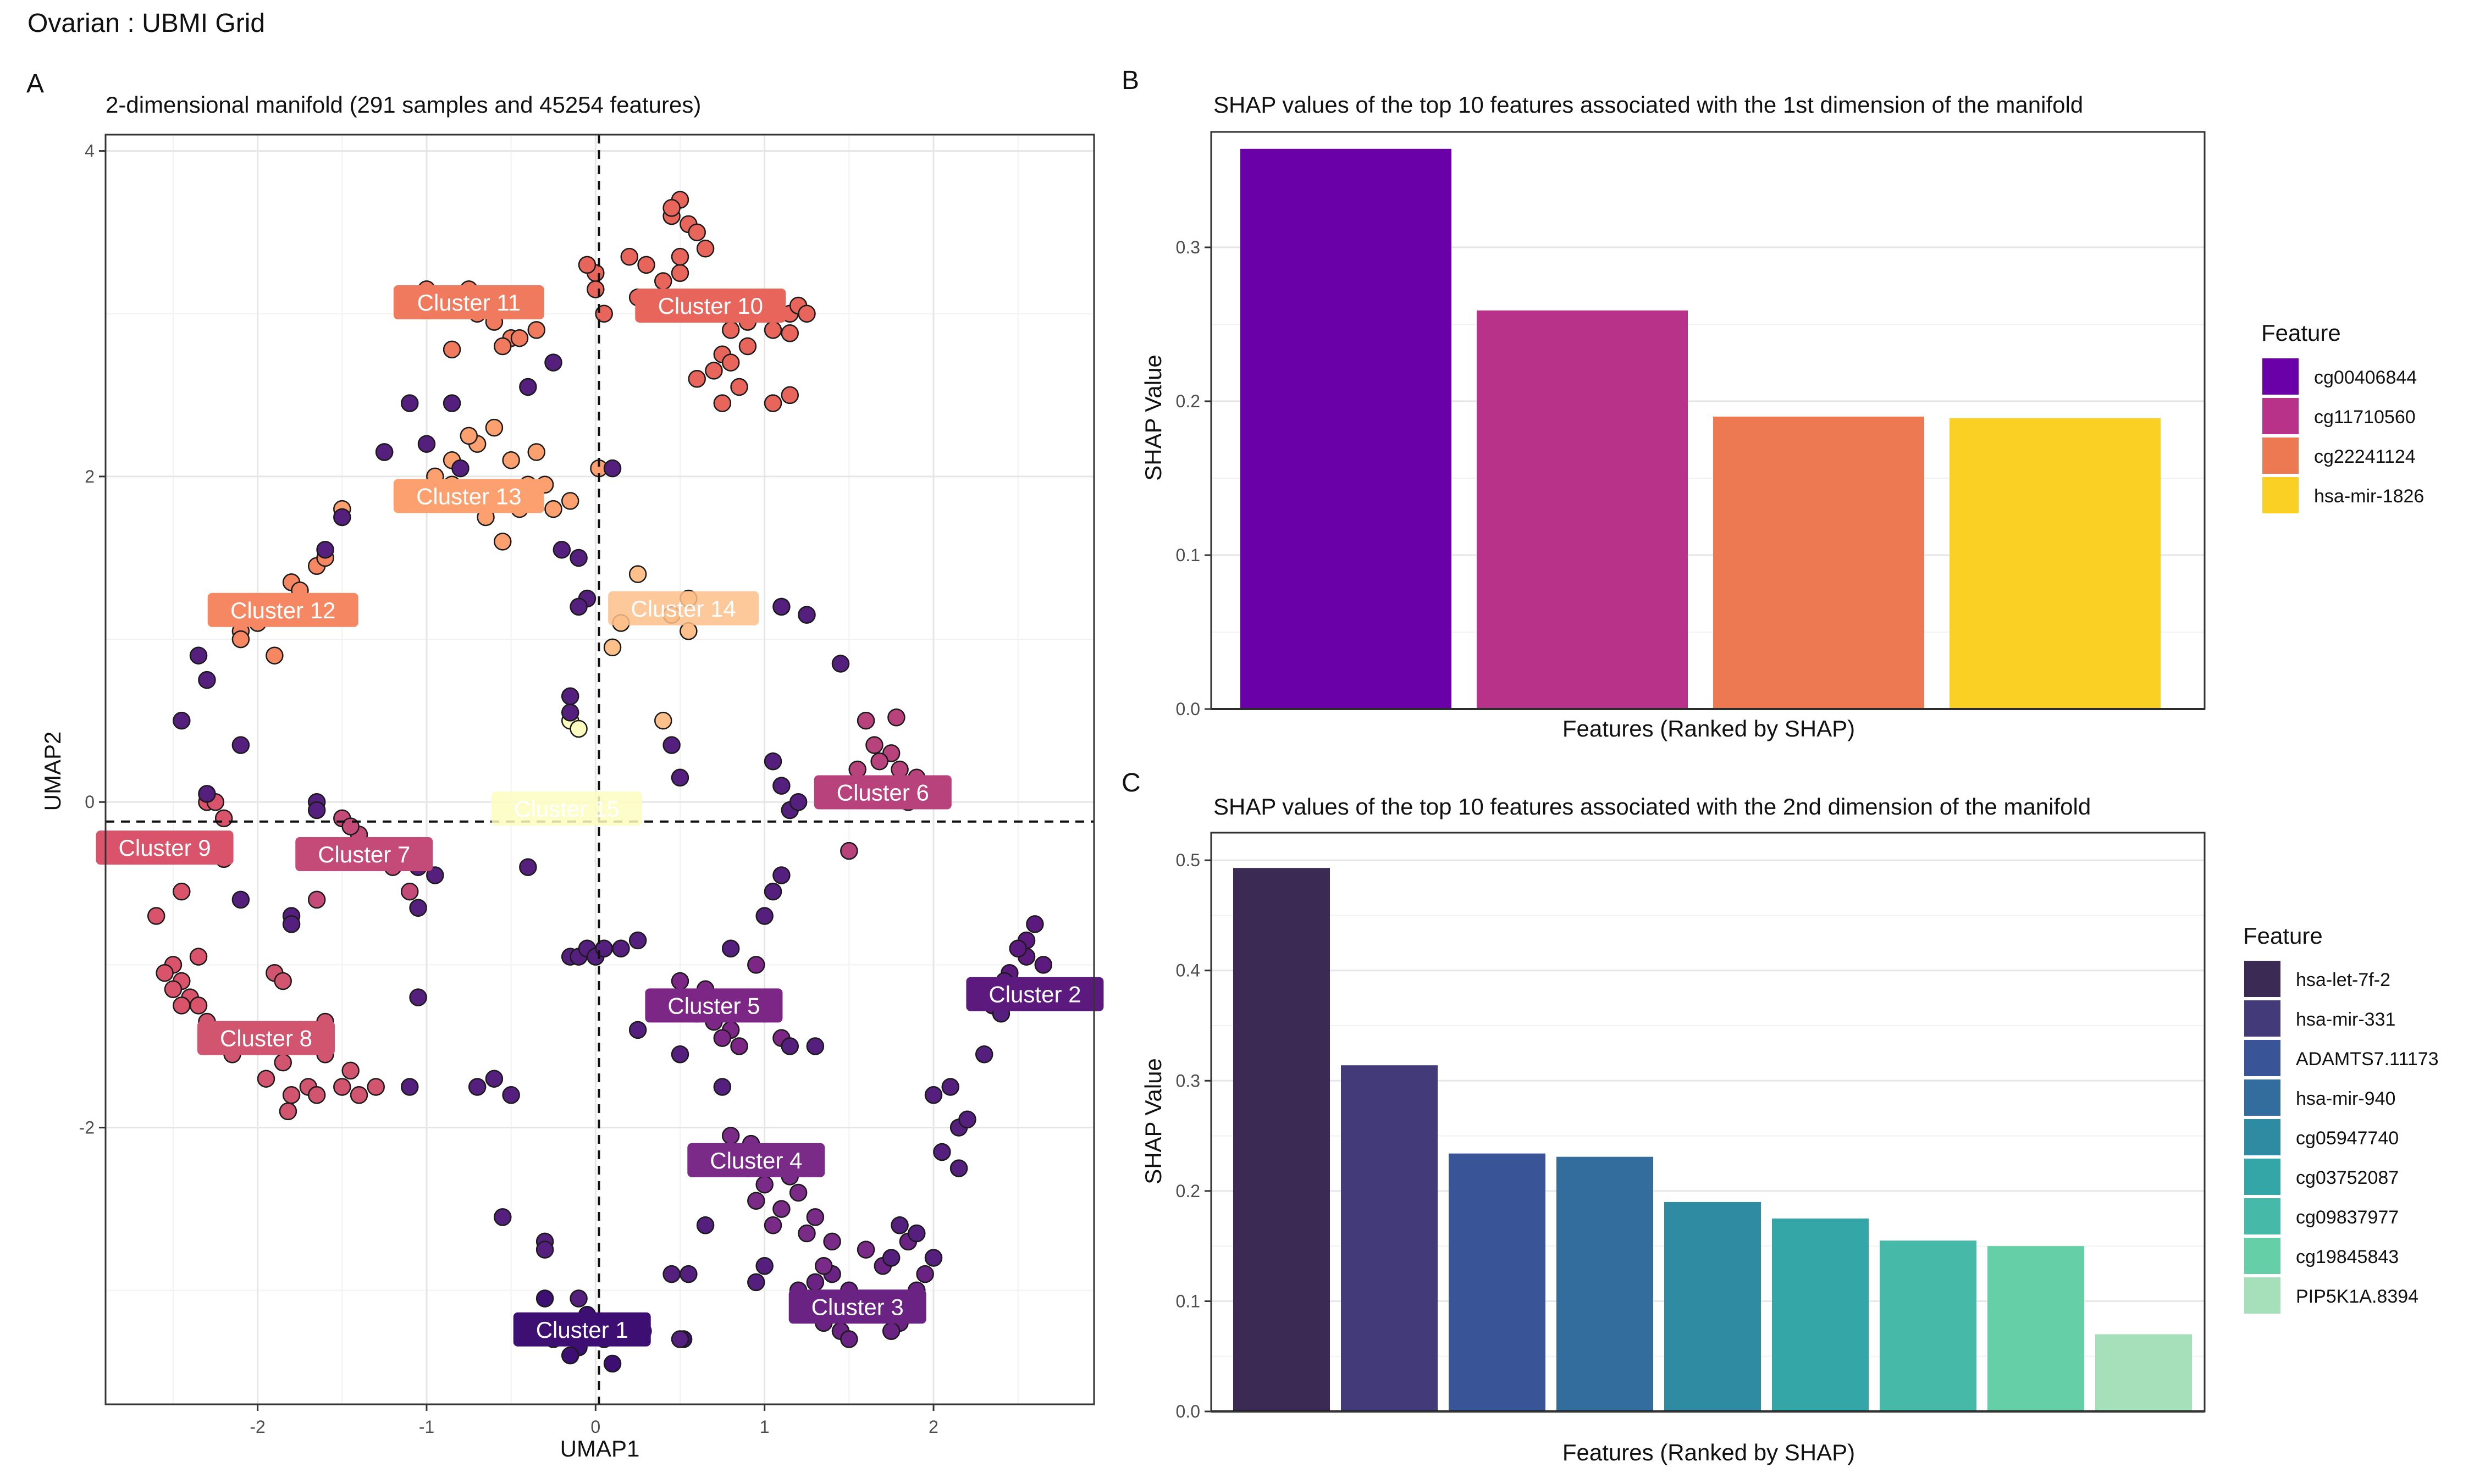 The width and height of the screenshot is (2474, 1484). What do you see at coordinates (282, 610) in the screenshot?
I see `cluster-label: Cluster 12` at bounding box center [282, 610].